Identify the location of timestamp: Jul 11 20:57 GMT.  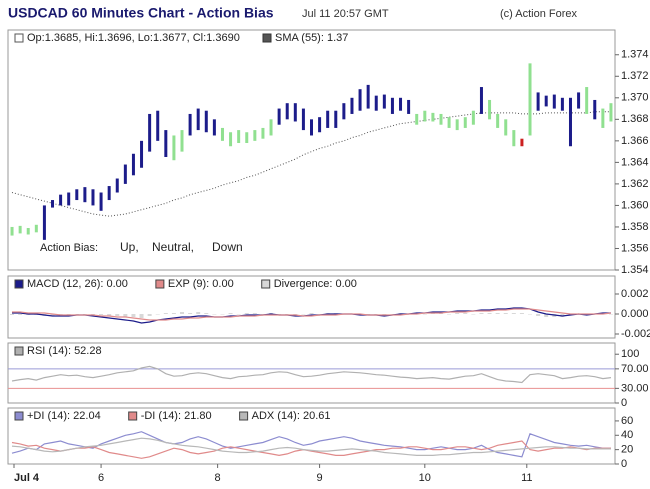
(345, 14).